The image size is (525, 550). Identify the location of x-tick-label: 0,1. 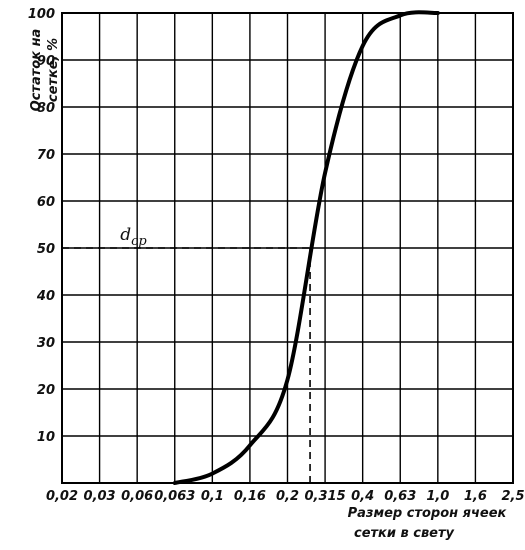
(212, 496).